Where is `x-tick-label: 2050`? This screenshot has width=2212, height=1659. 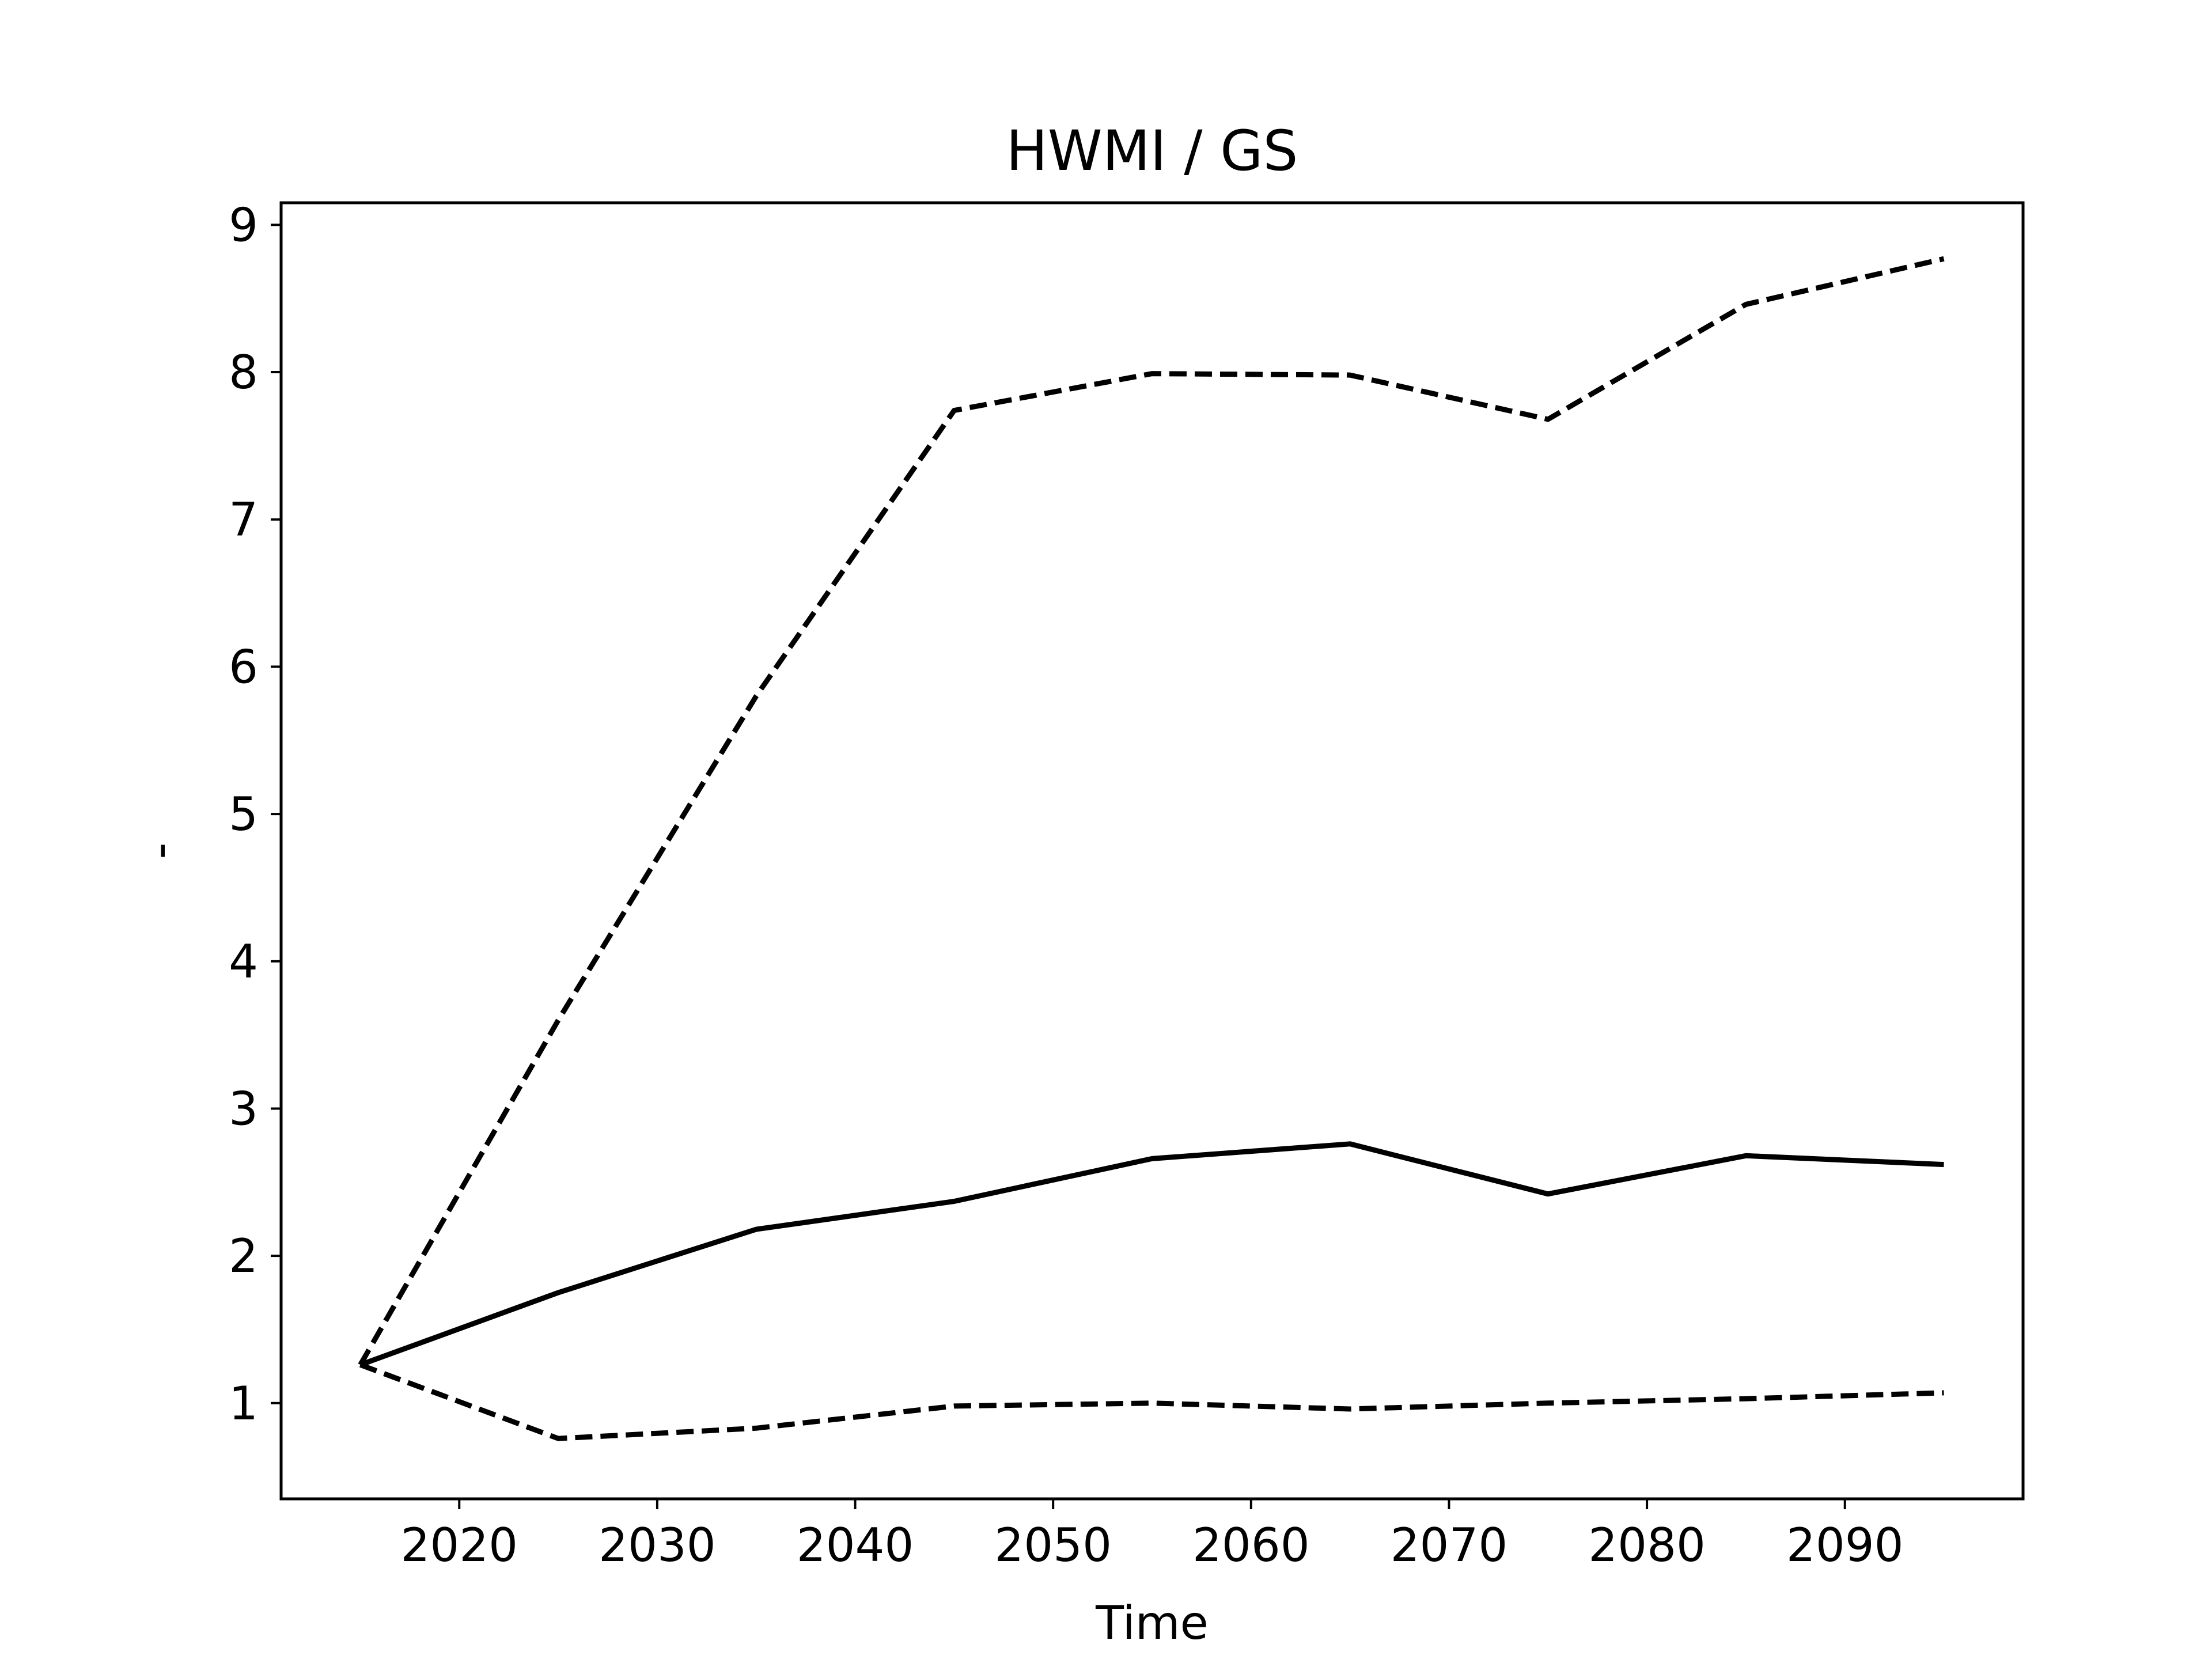
x-tick-label: 2050 is located at coordinates (1053, 1545).